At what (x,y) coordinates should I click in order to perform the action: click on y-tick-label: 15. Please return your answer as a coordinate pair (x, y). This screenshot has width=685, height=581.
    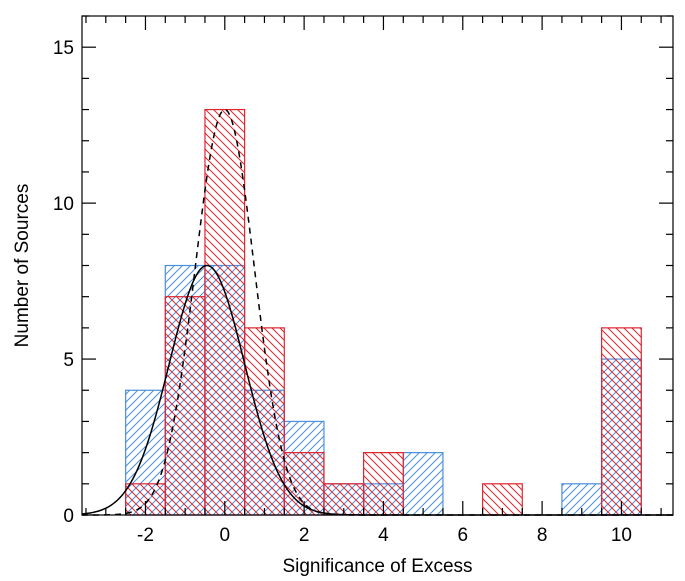
    Looking at the image, I should click on (63, 48).